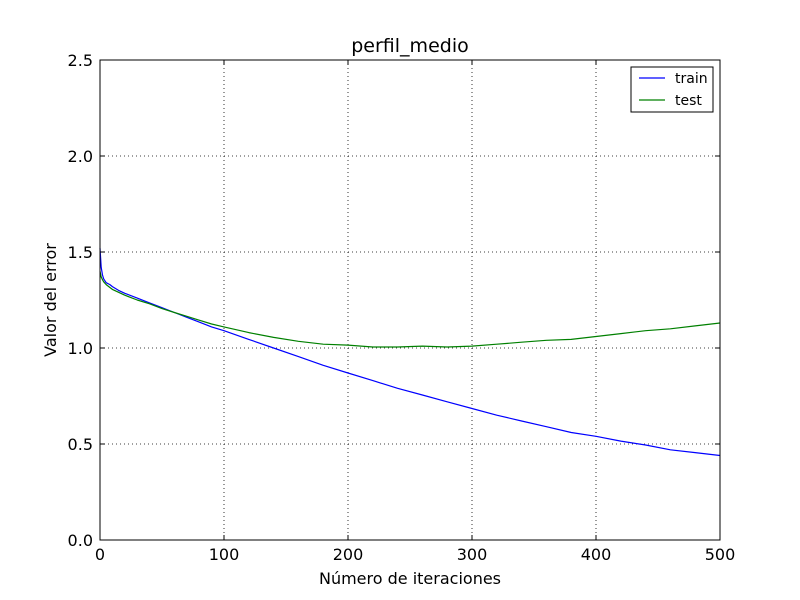  Describe the element at coordinates (80, 156) in the screenshot. I see `y-tick-label: 2.0` at that location.